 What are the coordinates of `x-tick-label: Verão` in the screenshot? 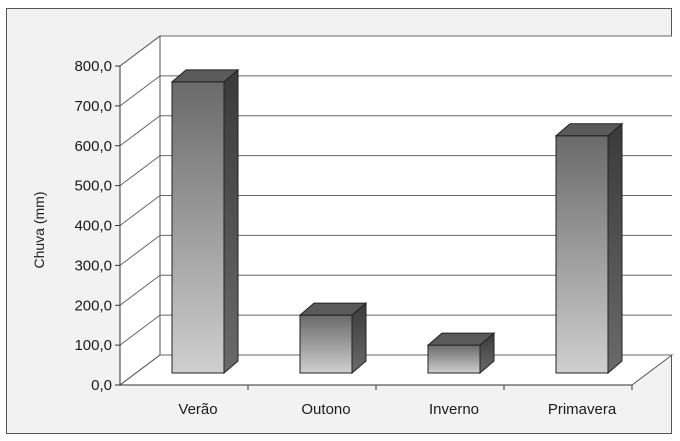 It's located at (197, 409).